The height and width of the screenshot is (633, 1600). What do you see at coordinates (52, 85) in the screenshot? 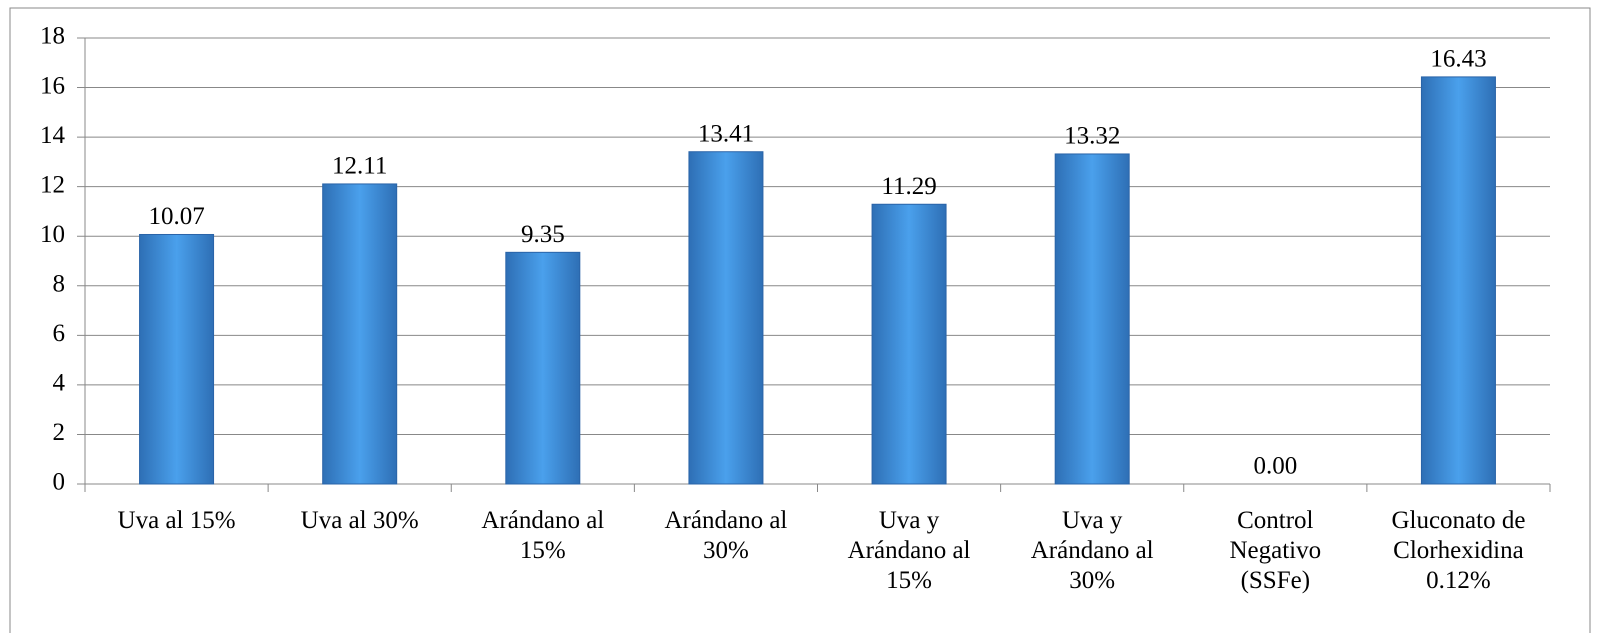
I see `y-tick-label: 16` at bounding box center [52, 85].